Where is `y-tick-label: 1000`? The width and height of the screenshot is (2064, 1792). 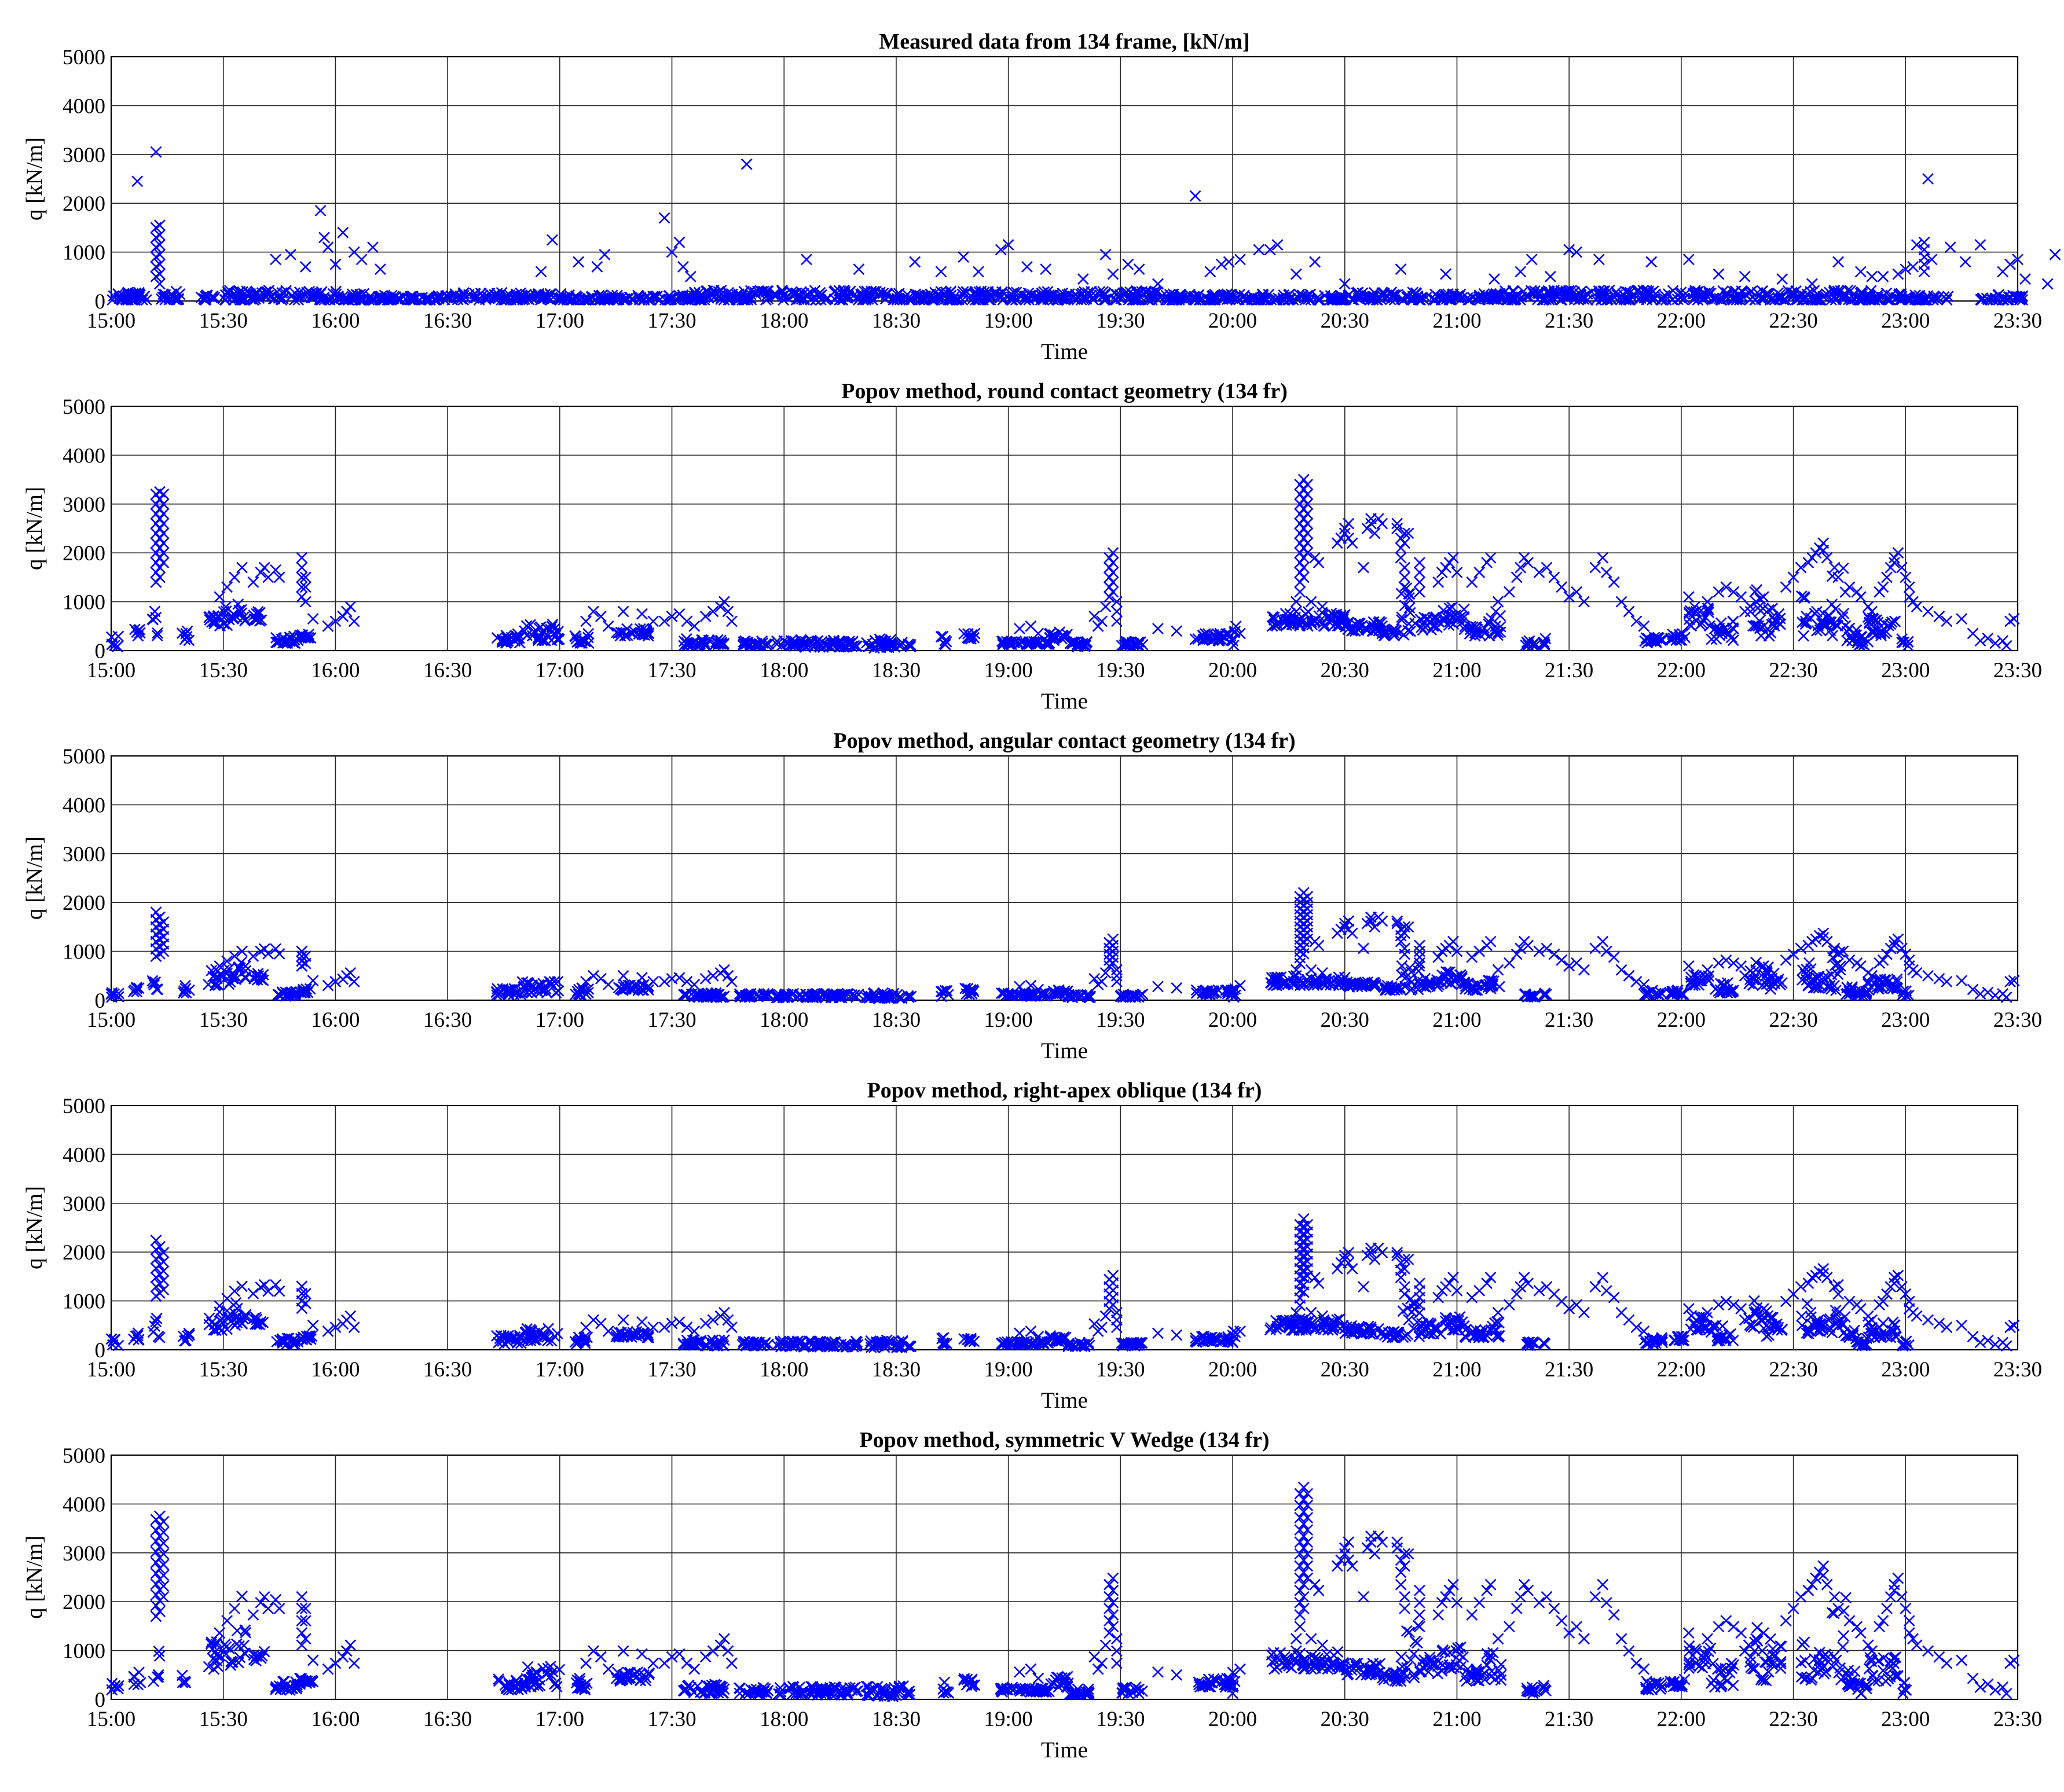 y-tick-label: 1000 is located at coordinates (84, 603).